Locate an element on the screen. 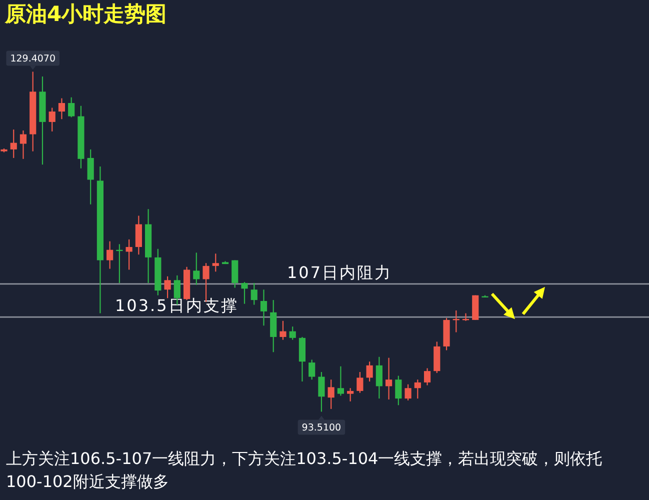 The height and width of the screenshot is (500, 649). annotation: 129.4070 is located at coordinates (33, 59).